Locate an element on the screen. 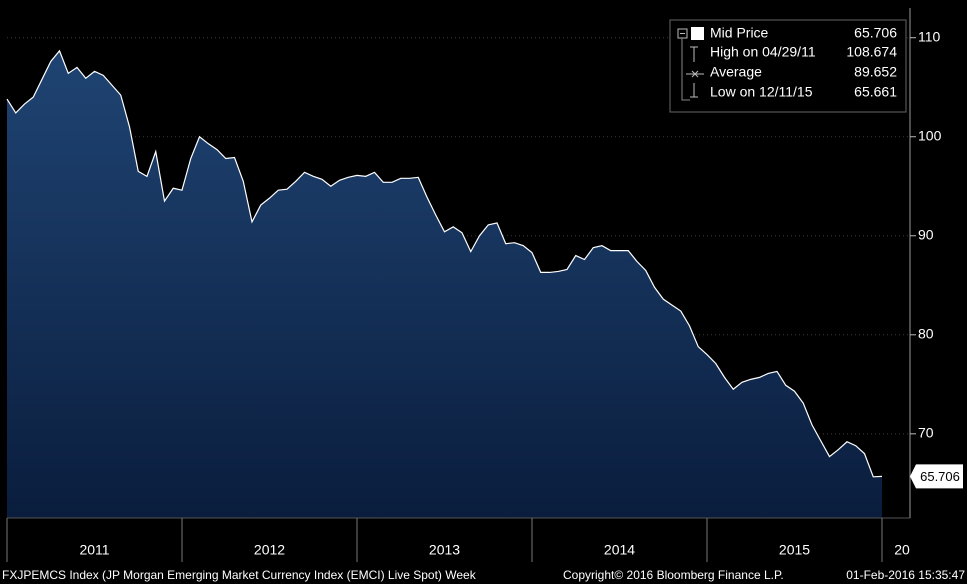 This screenshot has height=584, width=967. legend-label: Average is located at coordinates (736, 72).